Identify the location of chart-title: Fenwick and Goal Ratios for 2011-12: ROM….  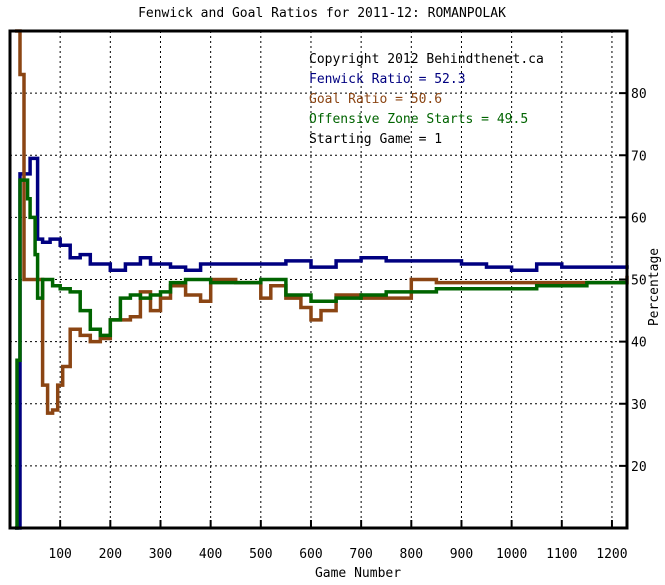
(322, 13).